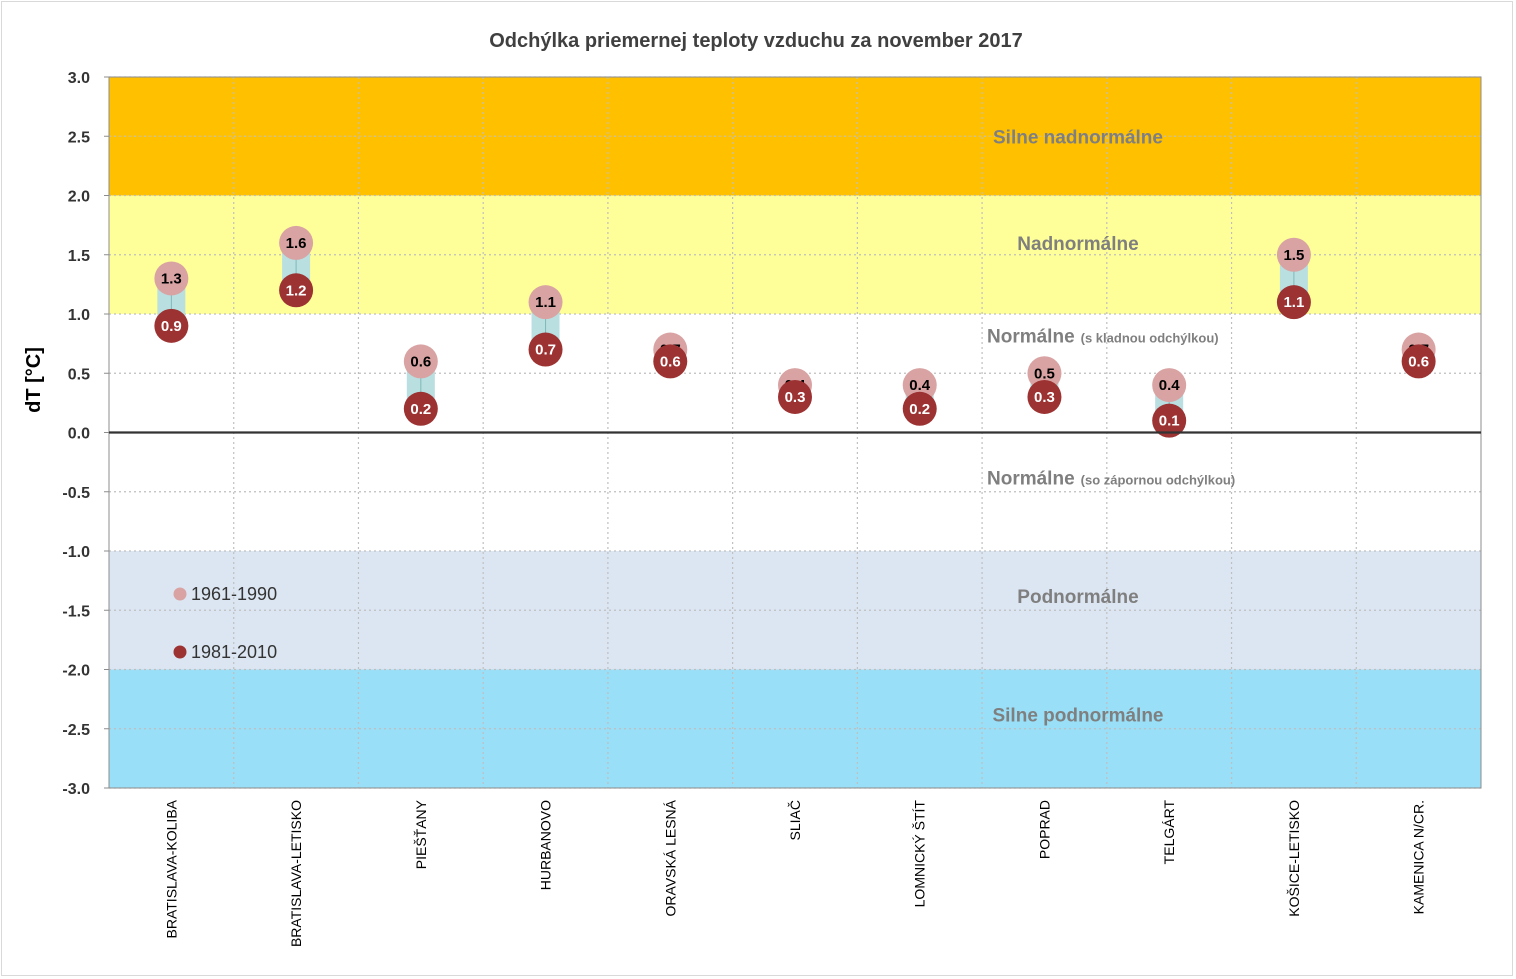 This screenshot has width=1516, height=979. I want to click on band-label-normalne-kladna: Normálne (s kladnou odchýlkou), so click(1103, 336).